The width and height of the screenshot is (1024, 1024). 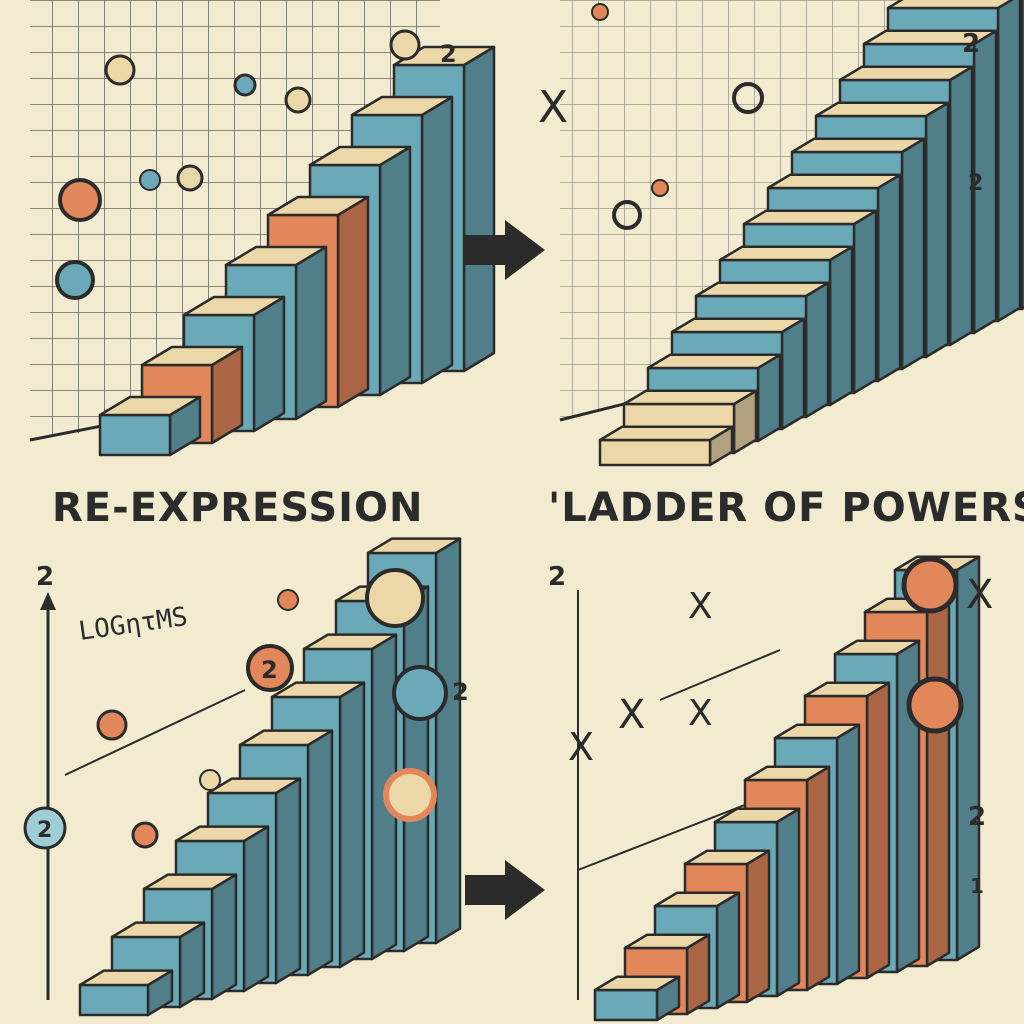 I want to click on side-label: 1, so click(x=977, y=886).